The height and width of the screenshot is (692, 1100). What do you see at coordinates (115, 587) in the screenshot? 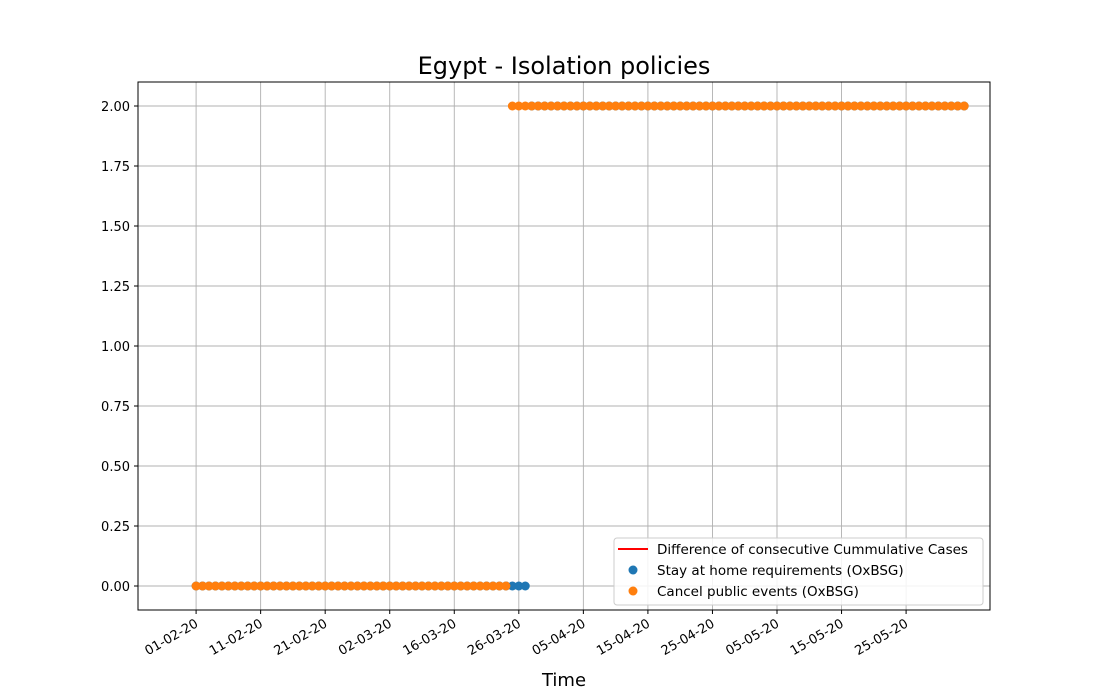
I see `y-tick-label: 0.00` at bounding box center [115, 587].